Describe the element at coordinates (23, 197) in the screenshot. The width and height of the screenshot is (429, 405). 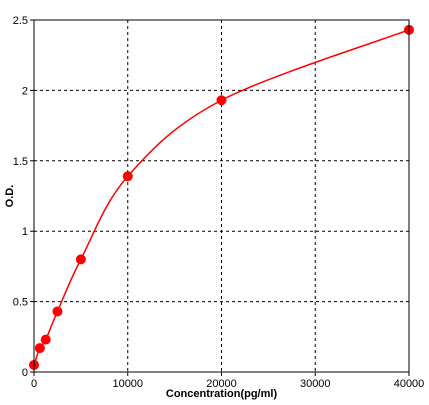
I see `y-axis-ticks: 0 0.5 1 1.5 2 2.5` at that location.